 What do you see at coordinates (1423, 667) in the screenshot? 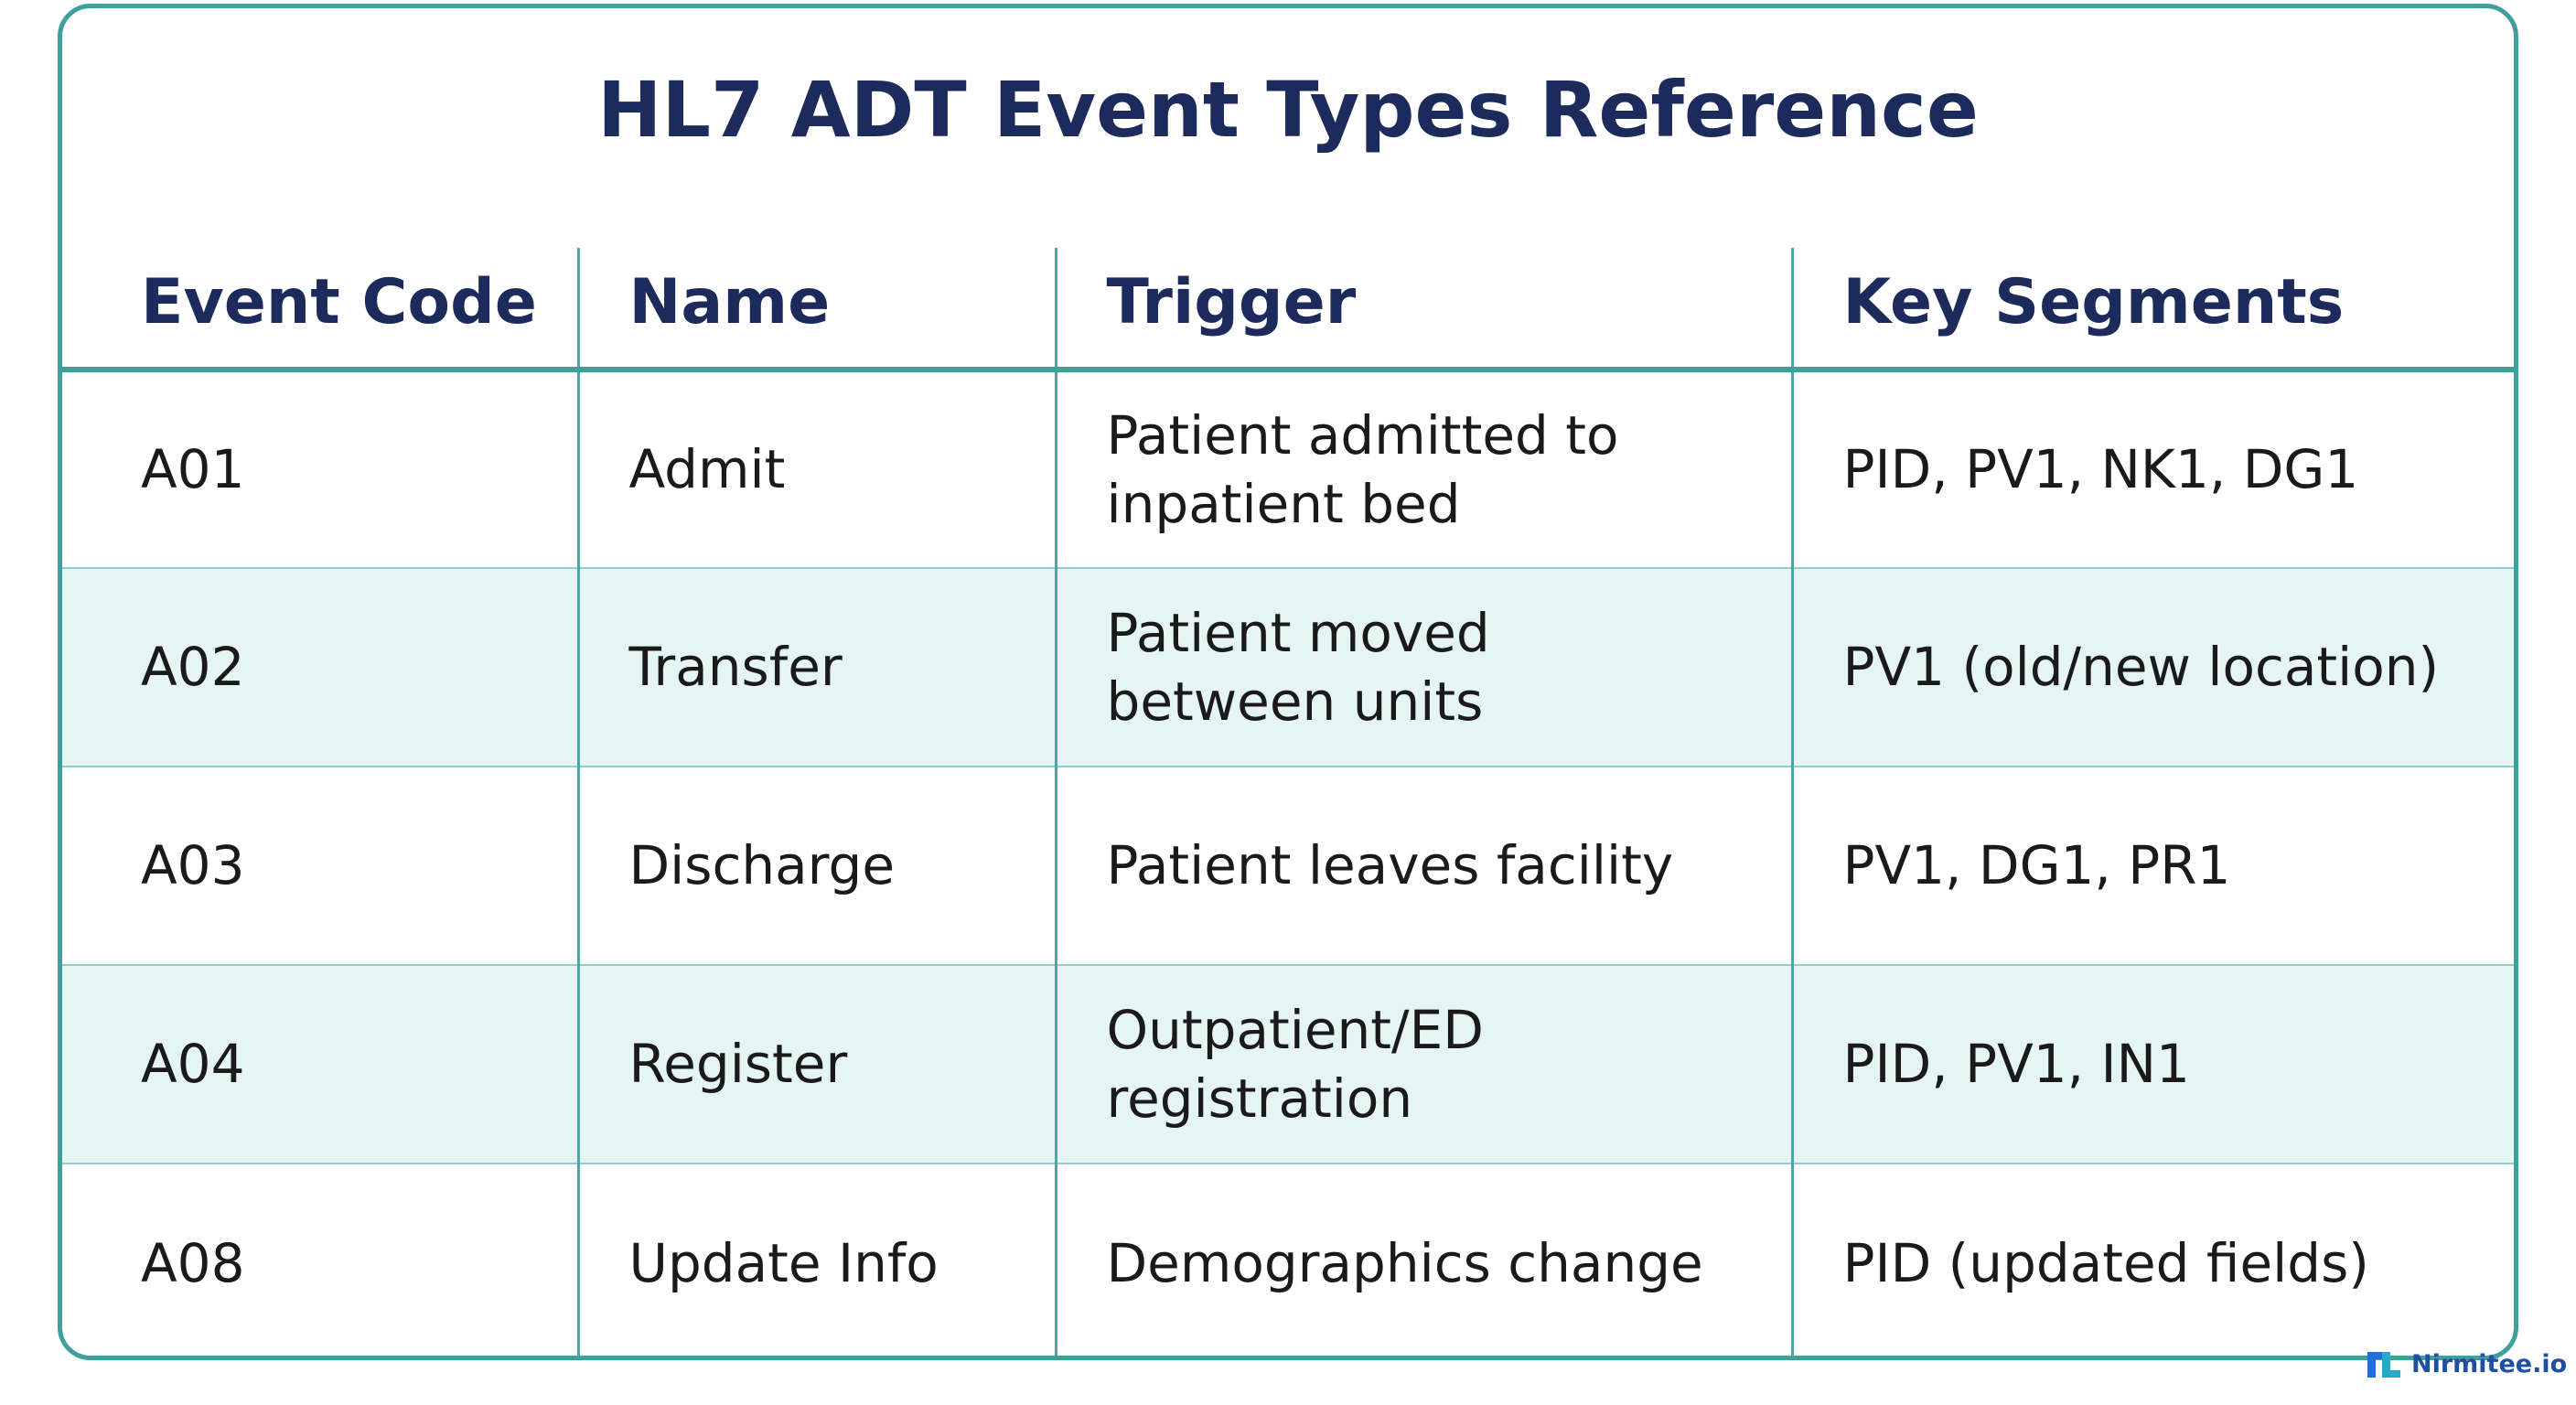
I see `table-cell: Patient moved between units` at bounding box center [1423, 667].